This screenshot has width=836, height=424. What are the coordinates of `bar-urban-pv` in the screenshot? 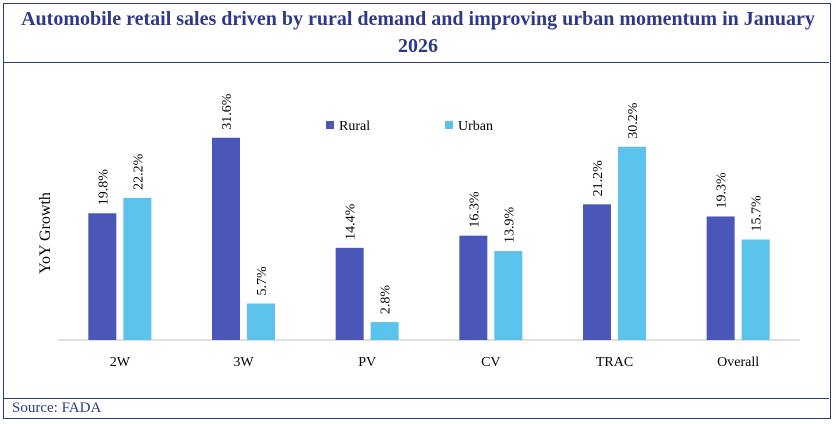 It's located at (384, 331).